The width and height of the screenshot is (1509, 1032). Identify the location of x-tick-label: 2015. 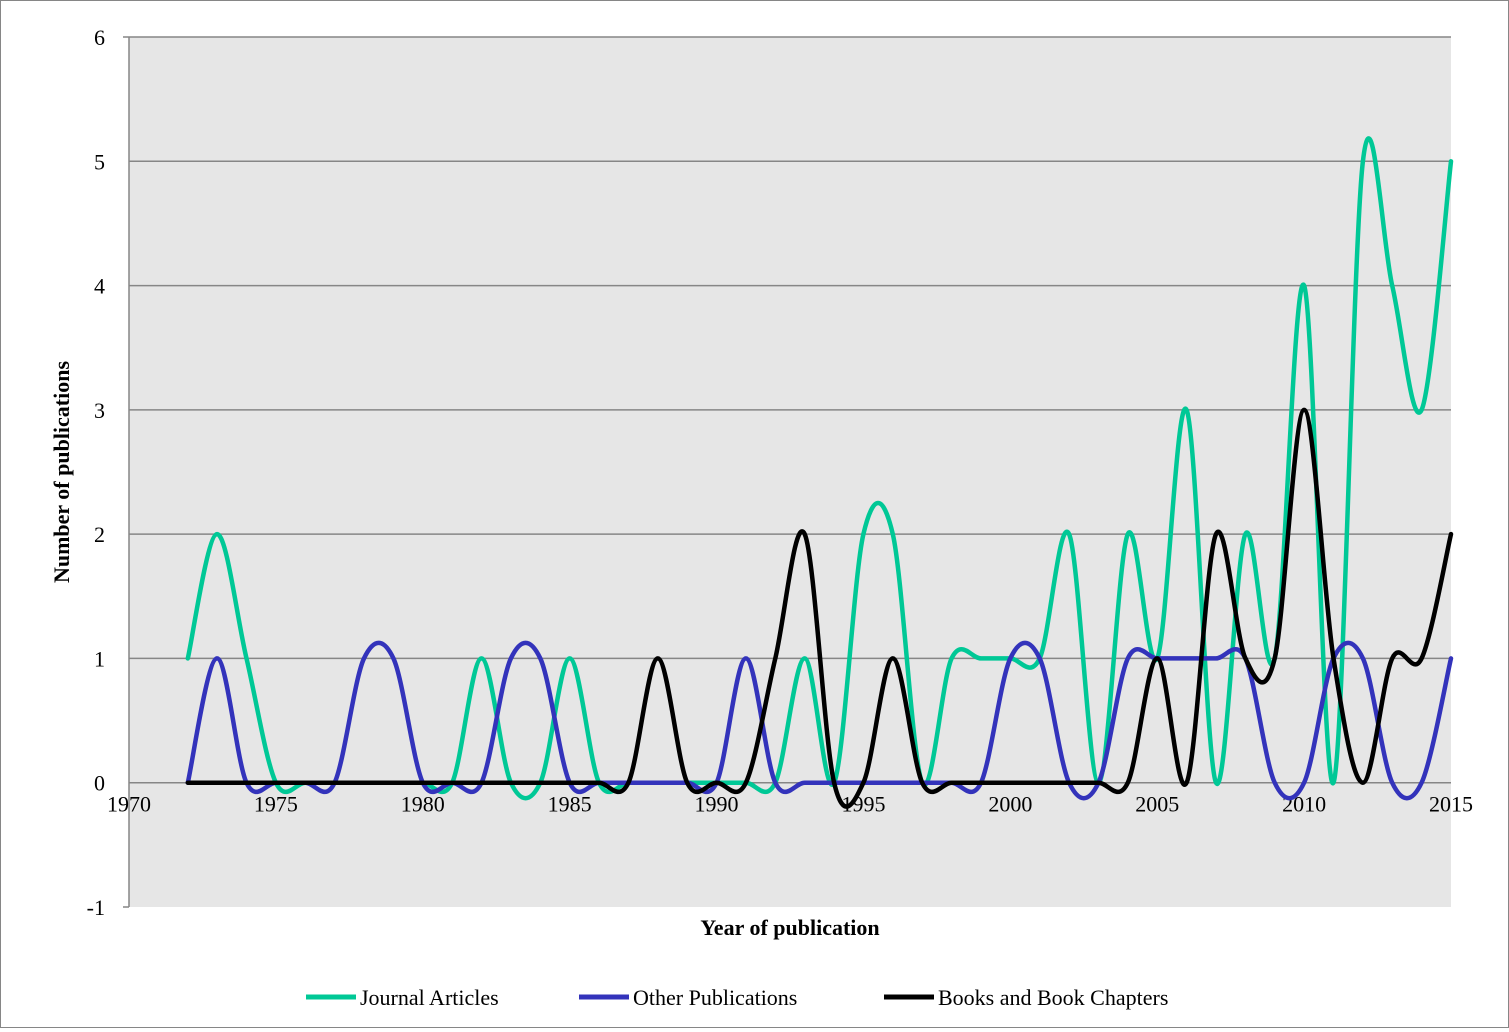
(1451, 804).